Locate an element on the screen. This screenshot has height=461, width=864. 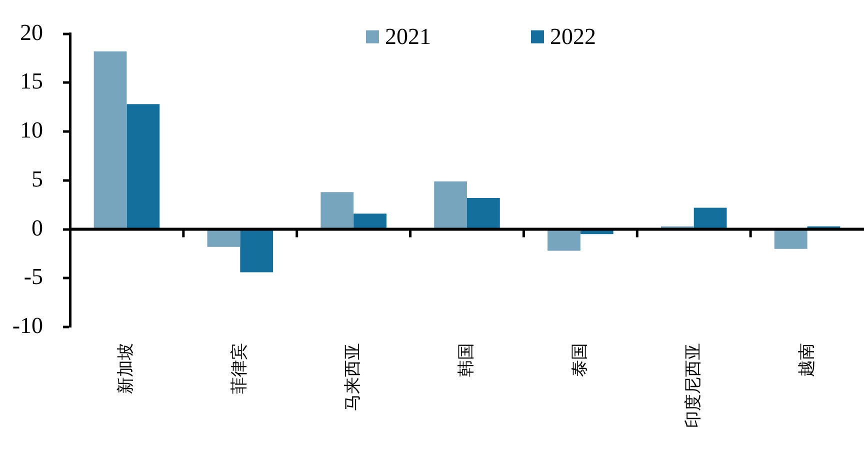
x-tick-label: 泰国 is located at coordinates (579, 360).